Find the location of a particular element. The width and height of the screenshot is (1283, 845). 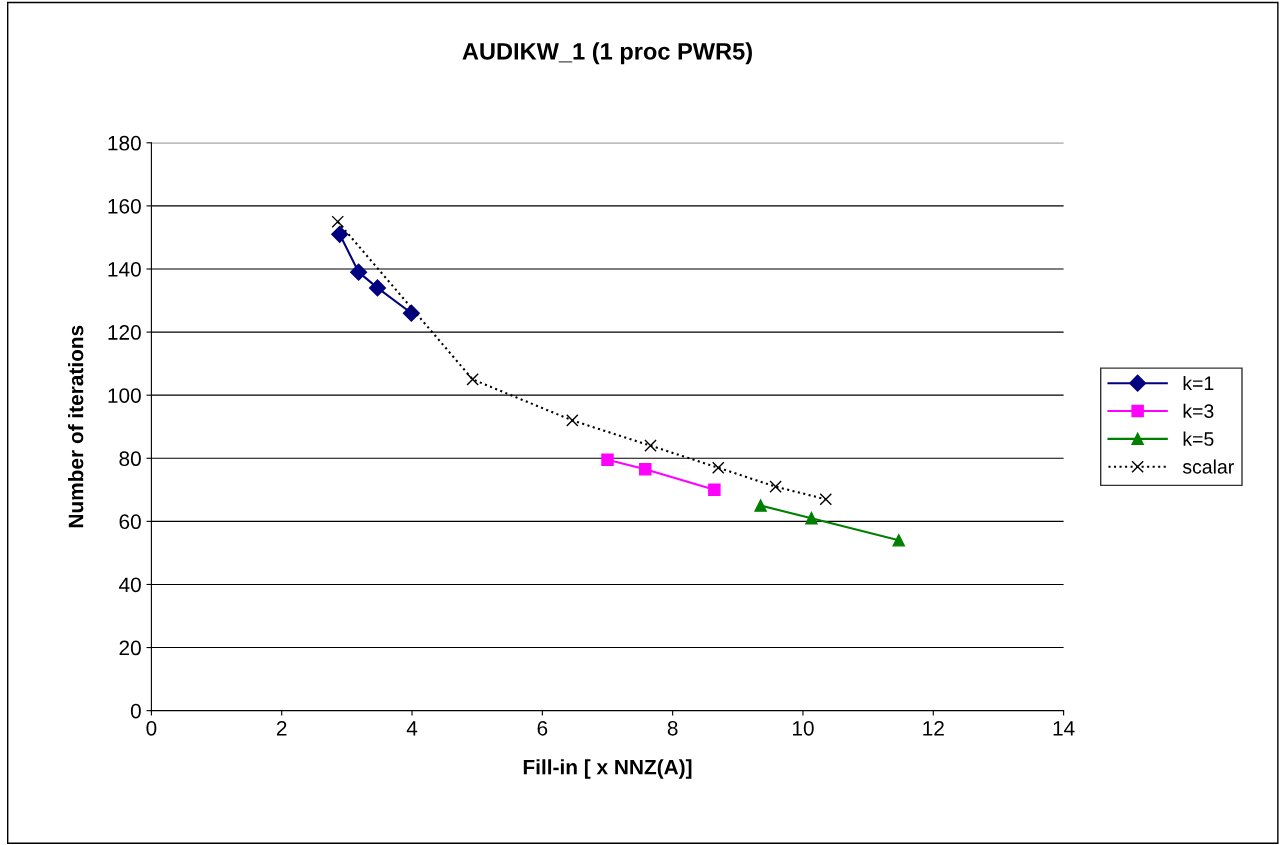

y-tick-label: 0 is located at coordinates (135, 711).